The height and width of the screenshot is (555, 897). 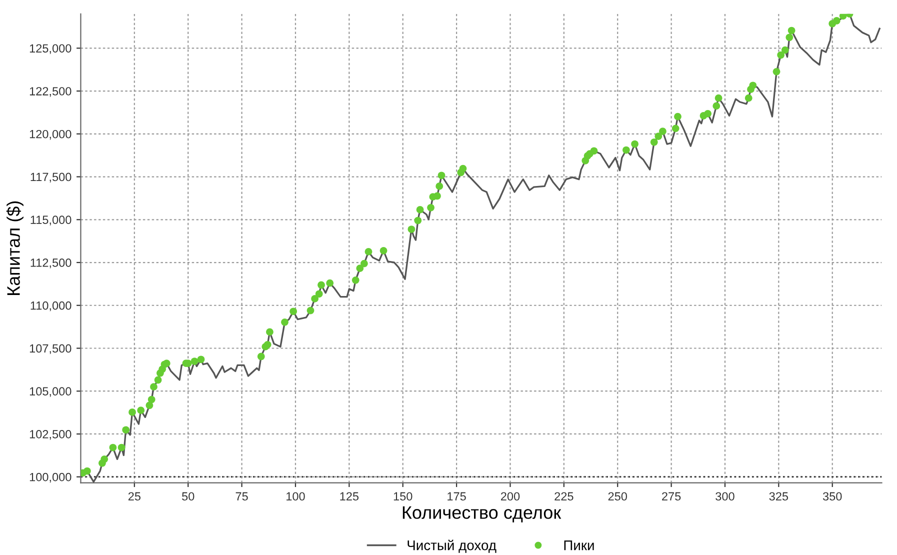 What do you see at coordinates (51, 349) in the screenshot?
I see `y-tick-label: 107,500` at bounding box center [51, 349].